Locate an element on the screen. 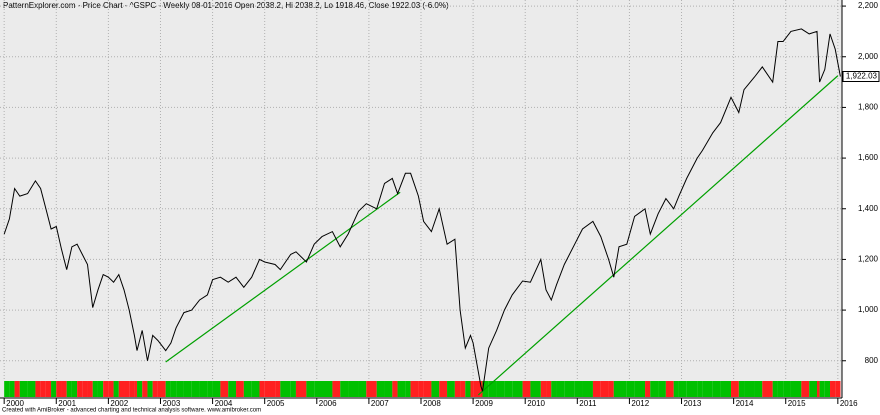 This screenshot has width=880, height=415. x-tick-label: 2015 is located at coordinates (797, 403).